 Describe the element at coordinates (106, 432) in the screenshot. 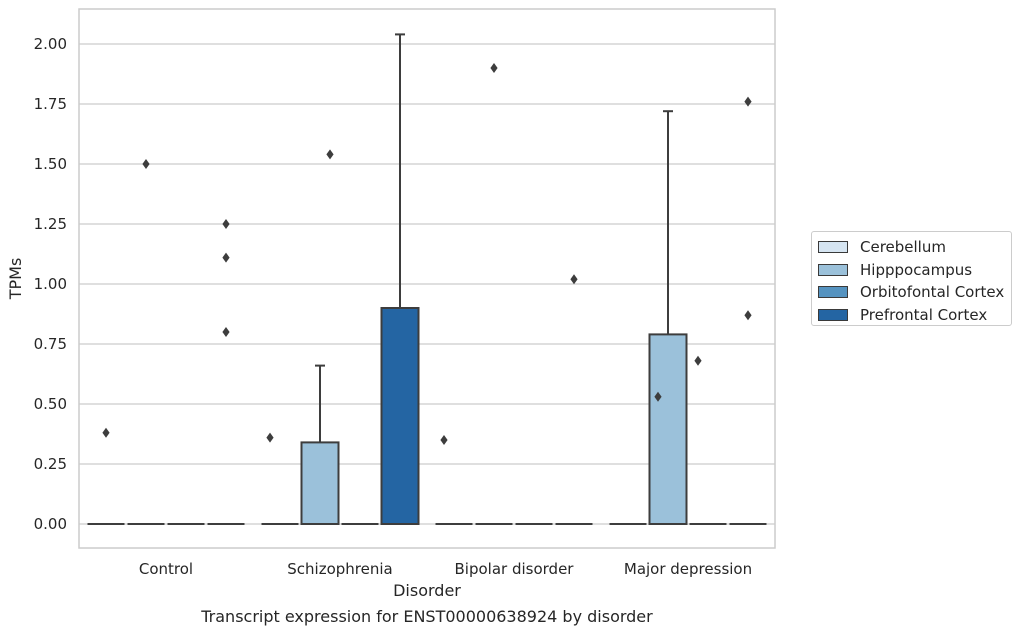

I see `outlier-cerebellum-control` at that location.